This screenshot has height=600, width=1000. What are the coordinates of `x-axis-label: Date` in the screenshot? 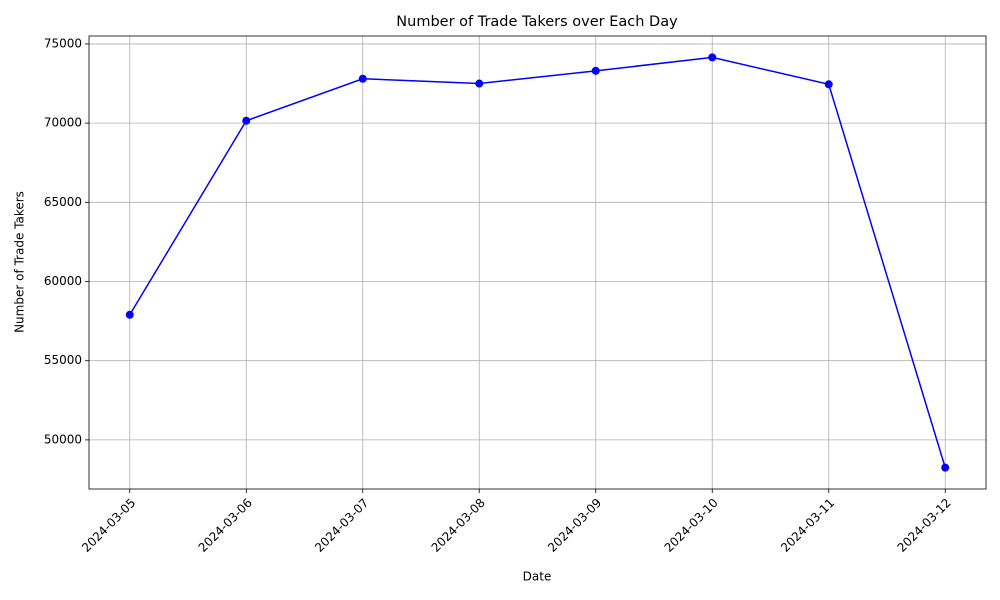 It's located at (537, 577).